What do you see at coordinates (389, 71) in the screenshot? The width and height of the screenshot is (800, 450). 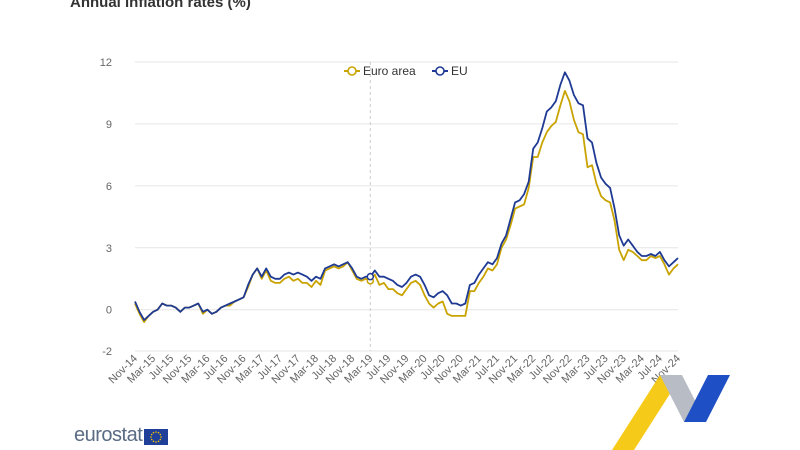 I see `legend-label: Euro area` at bounding box center [389, 71].